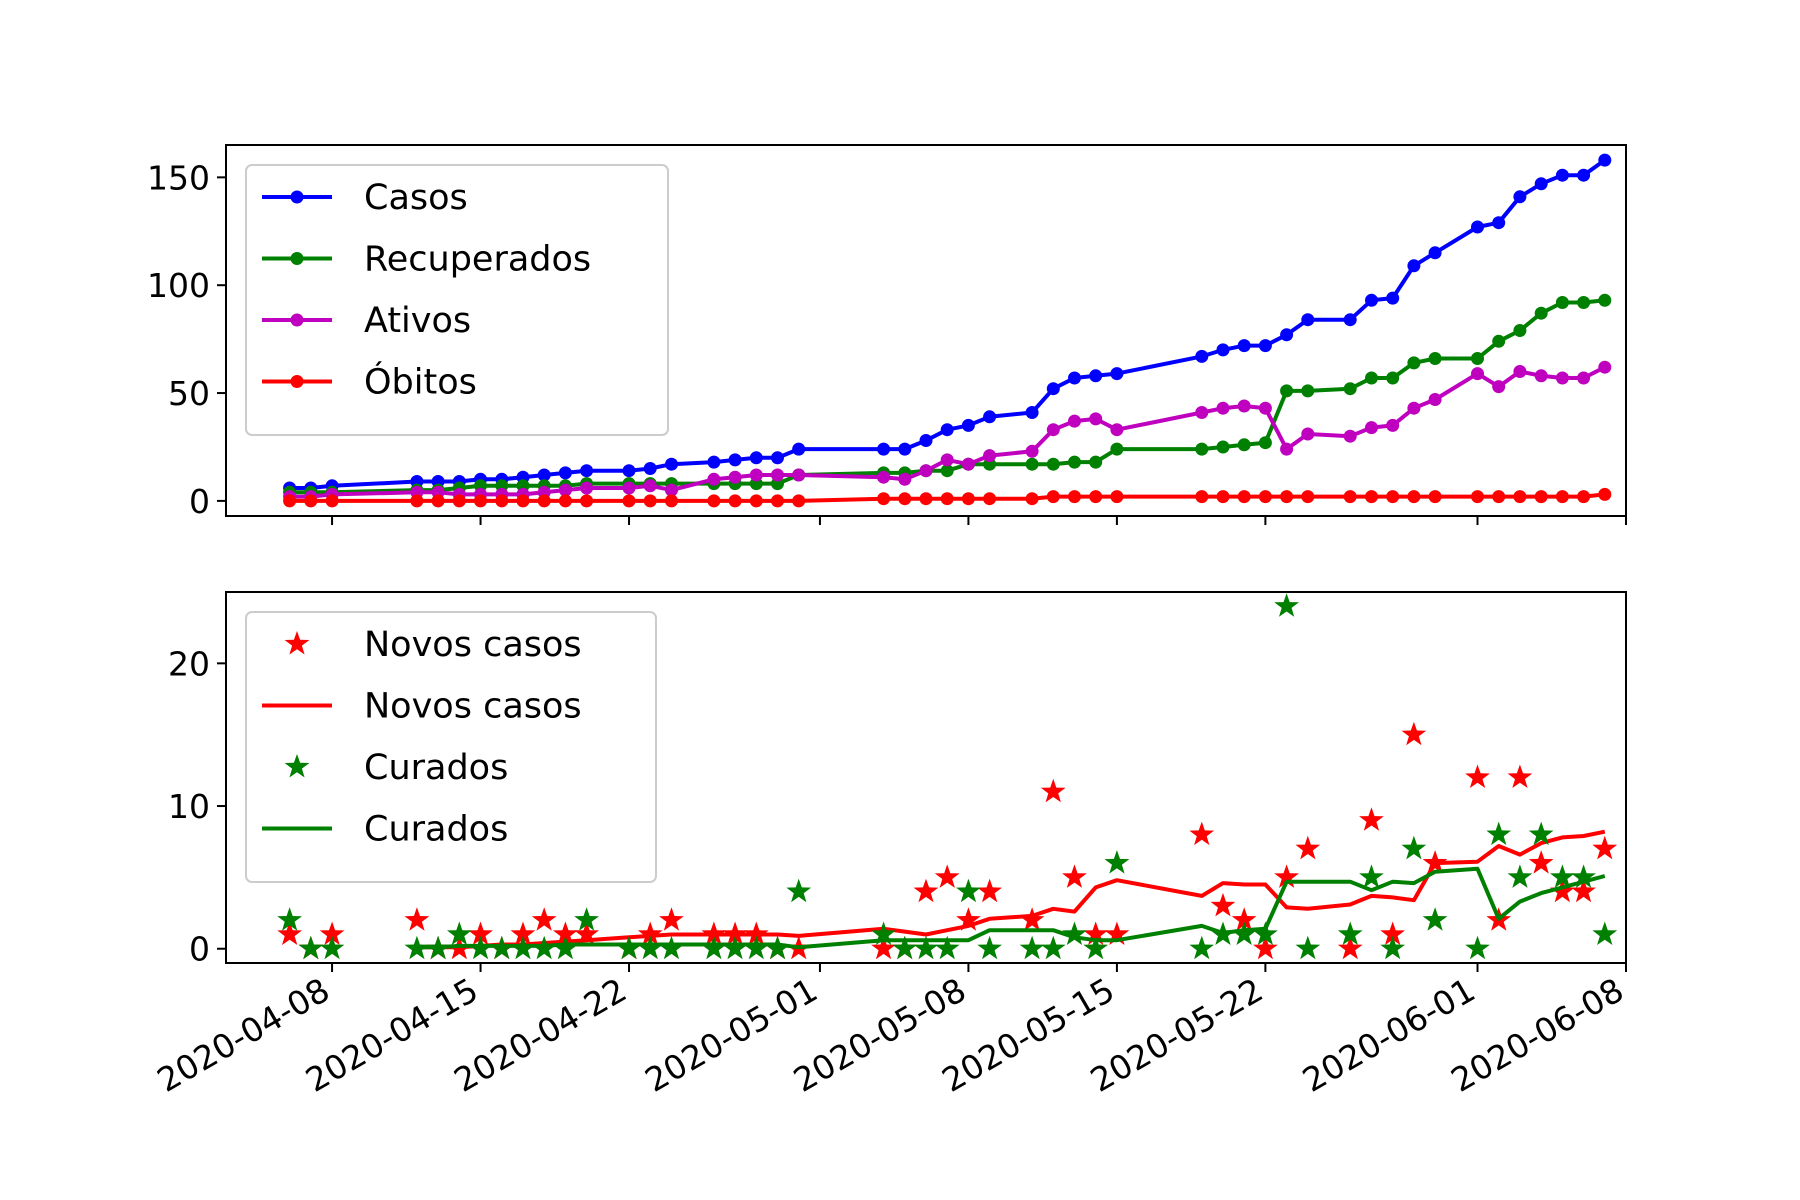 The height and width of the screenshot is (1200, 1800). I want to click on legend-label: Ativos, so click(417, 321).